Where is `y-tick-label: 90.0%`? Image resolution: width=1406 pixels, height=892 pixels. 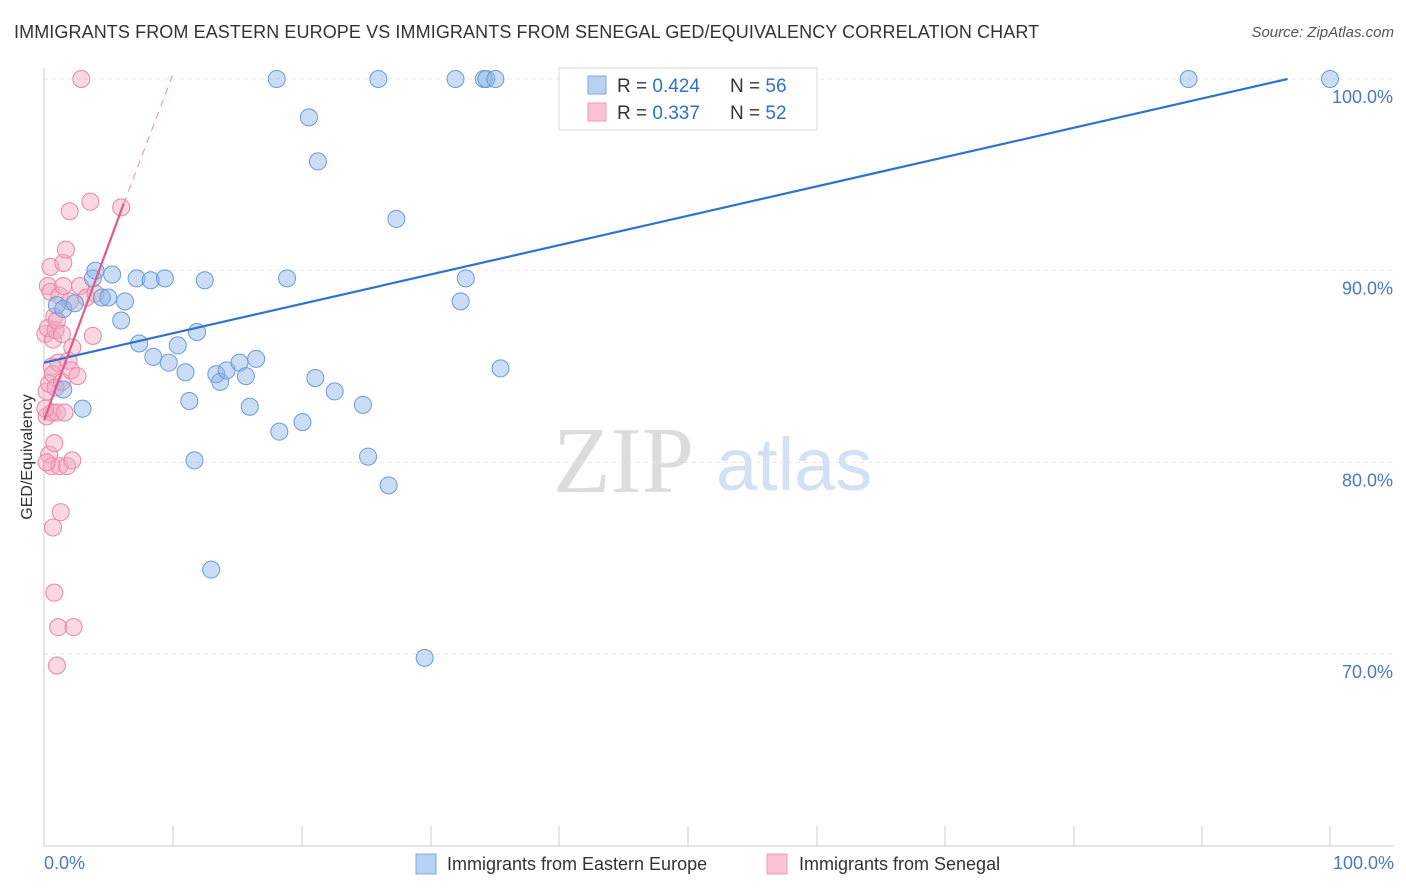
y-tick-label: 90.0% is located at coordinates (1367, 289).